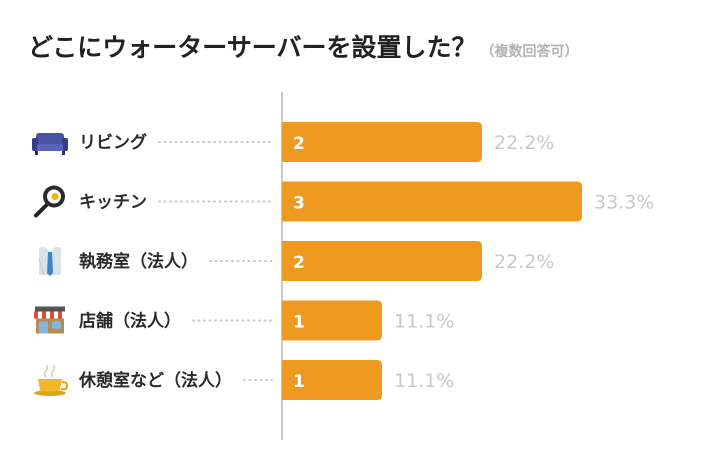  I want to click on chart-title: どこにウォーターサーバーを設置した？, so click(252, 47).